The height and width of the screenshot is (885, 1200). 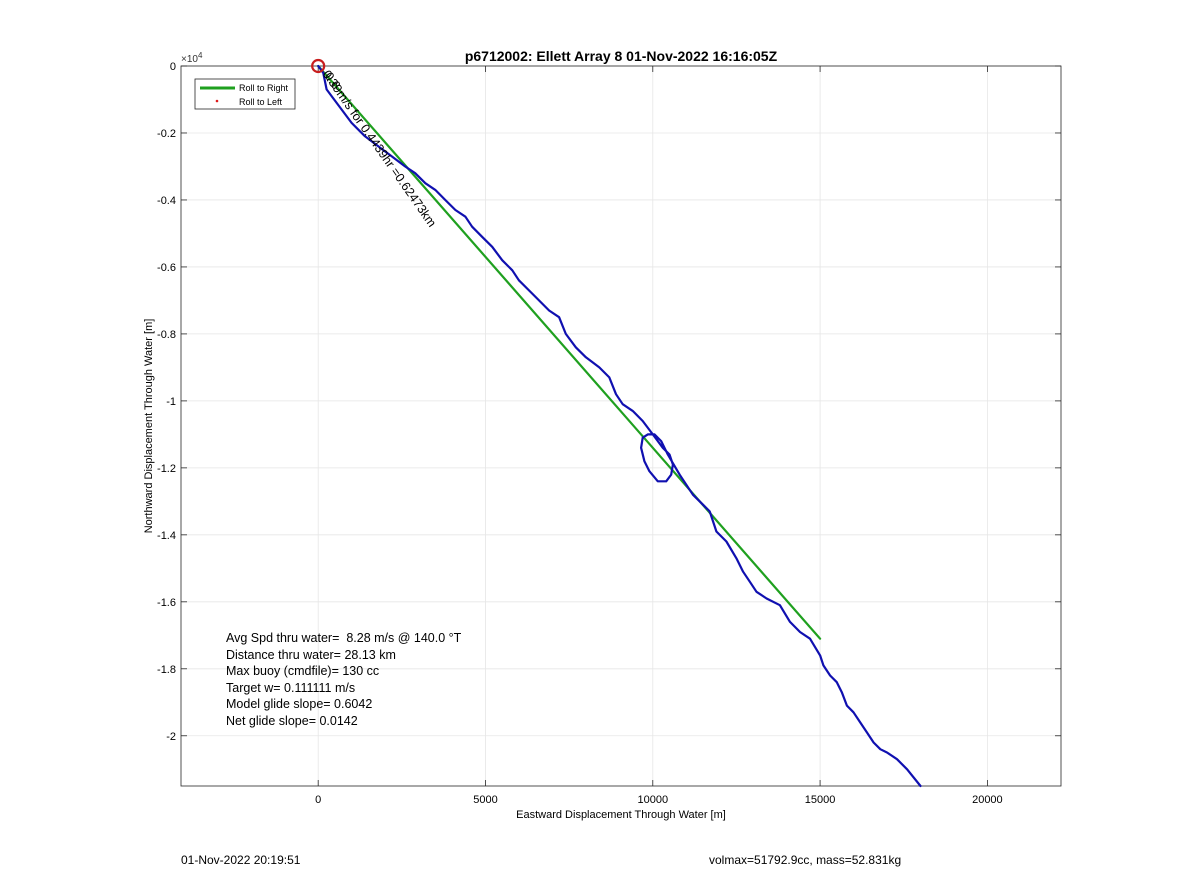 I want to click on legend-box, so click(x=245, y=94).